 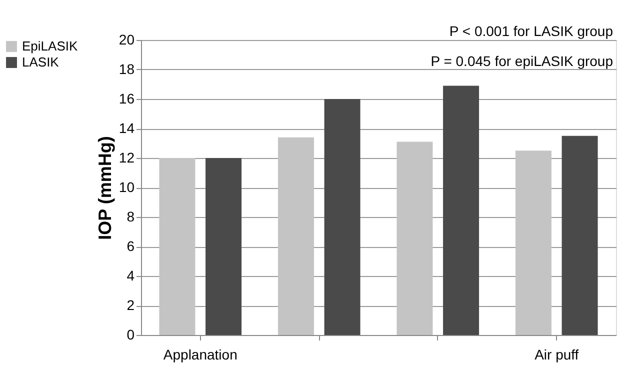 I want to click on y-tick-label: 4, so click(x=130, y=276).